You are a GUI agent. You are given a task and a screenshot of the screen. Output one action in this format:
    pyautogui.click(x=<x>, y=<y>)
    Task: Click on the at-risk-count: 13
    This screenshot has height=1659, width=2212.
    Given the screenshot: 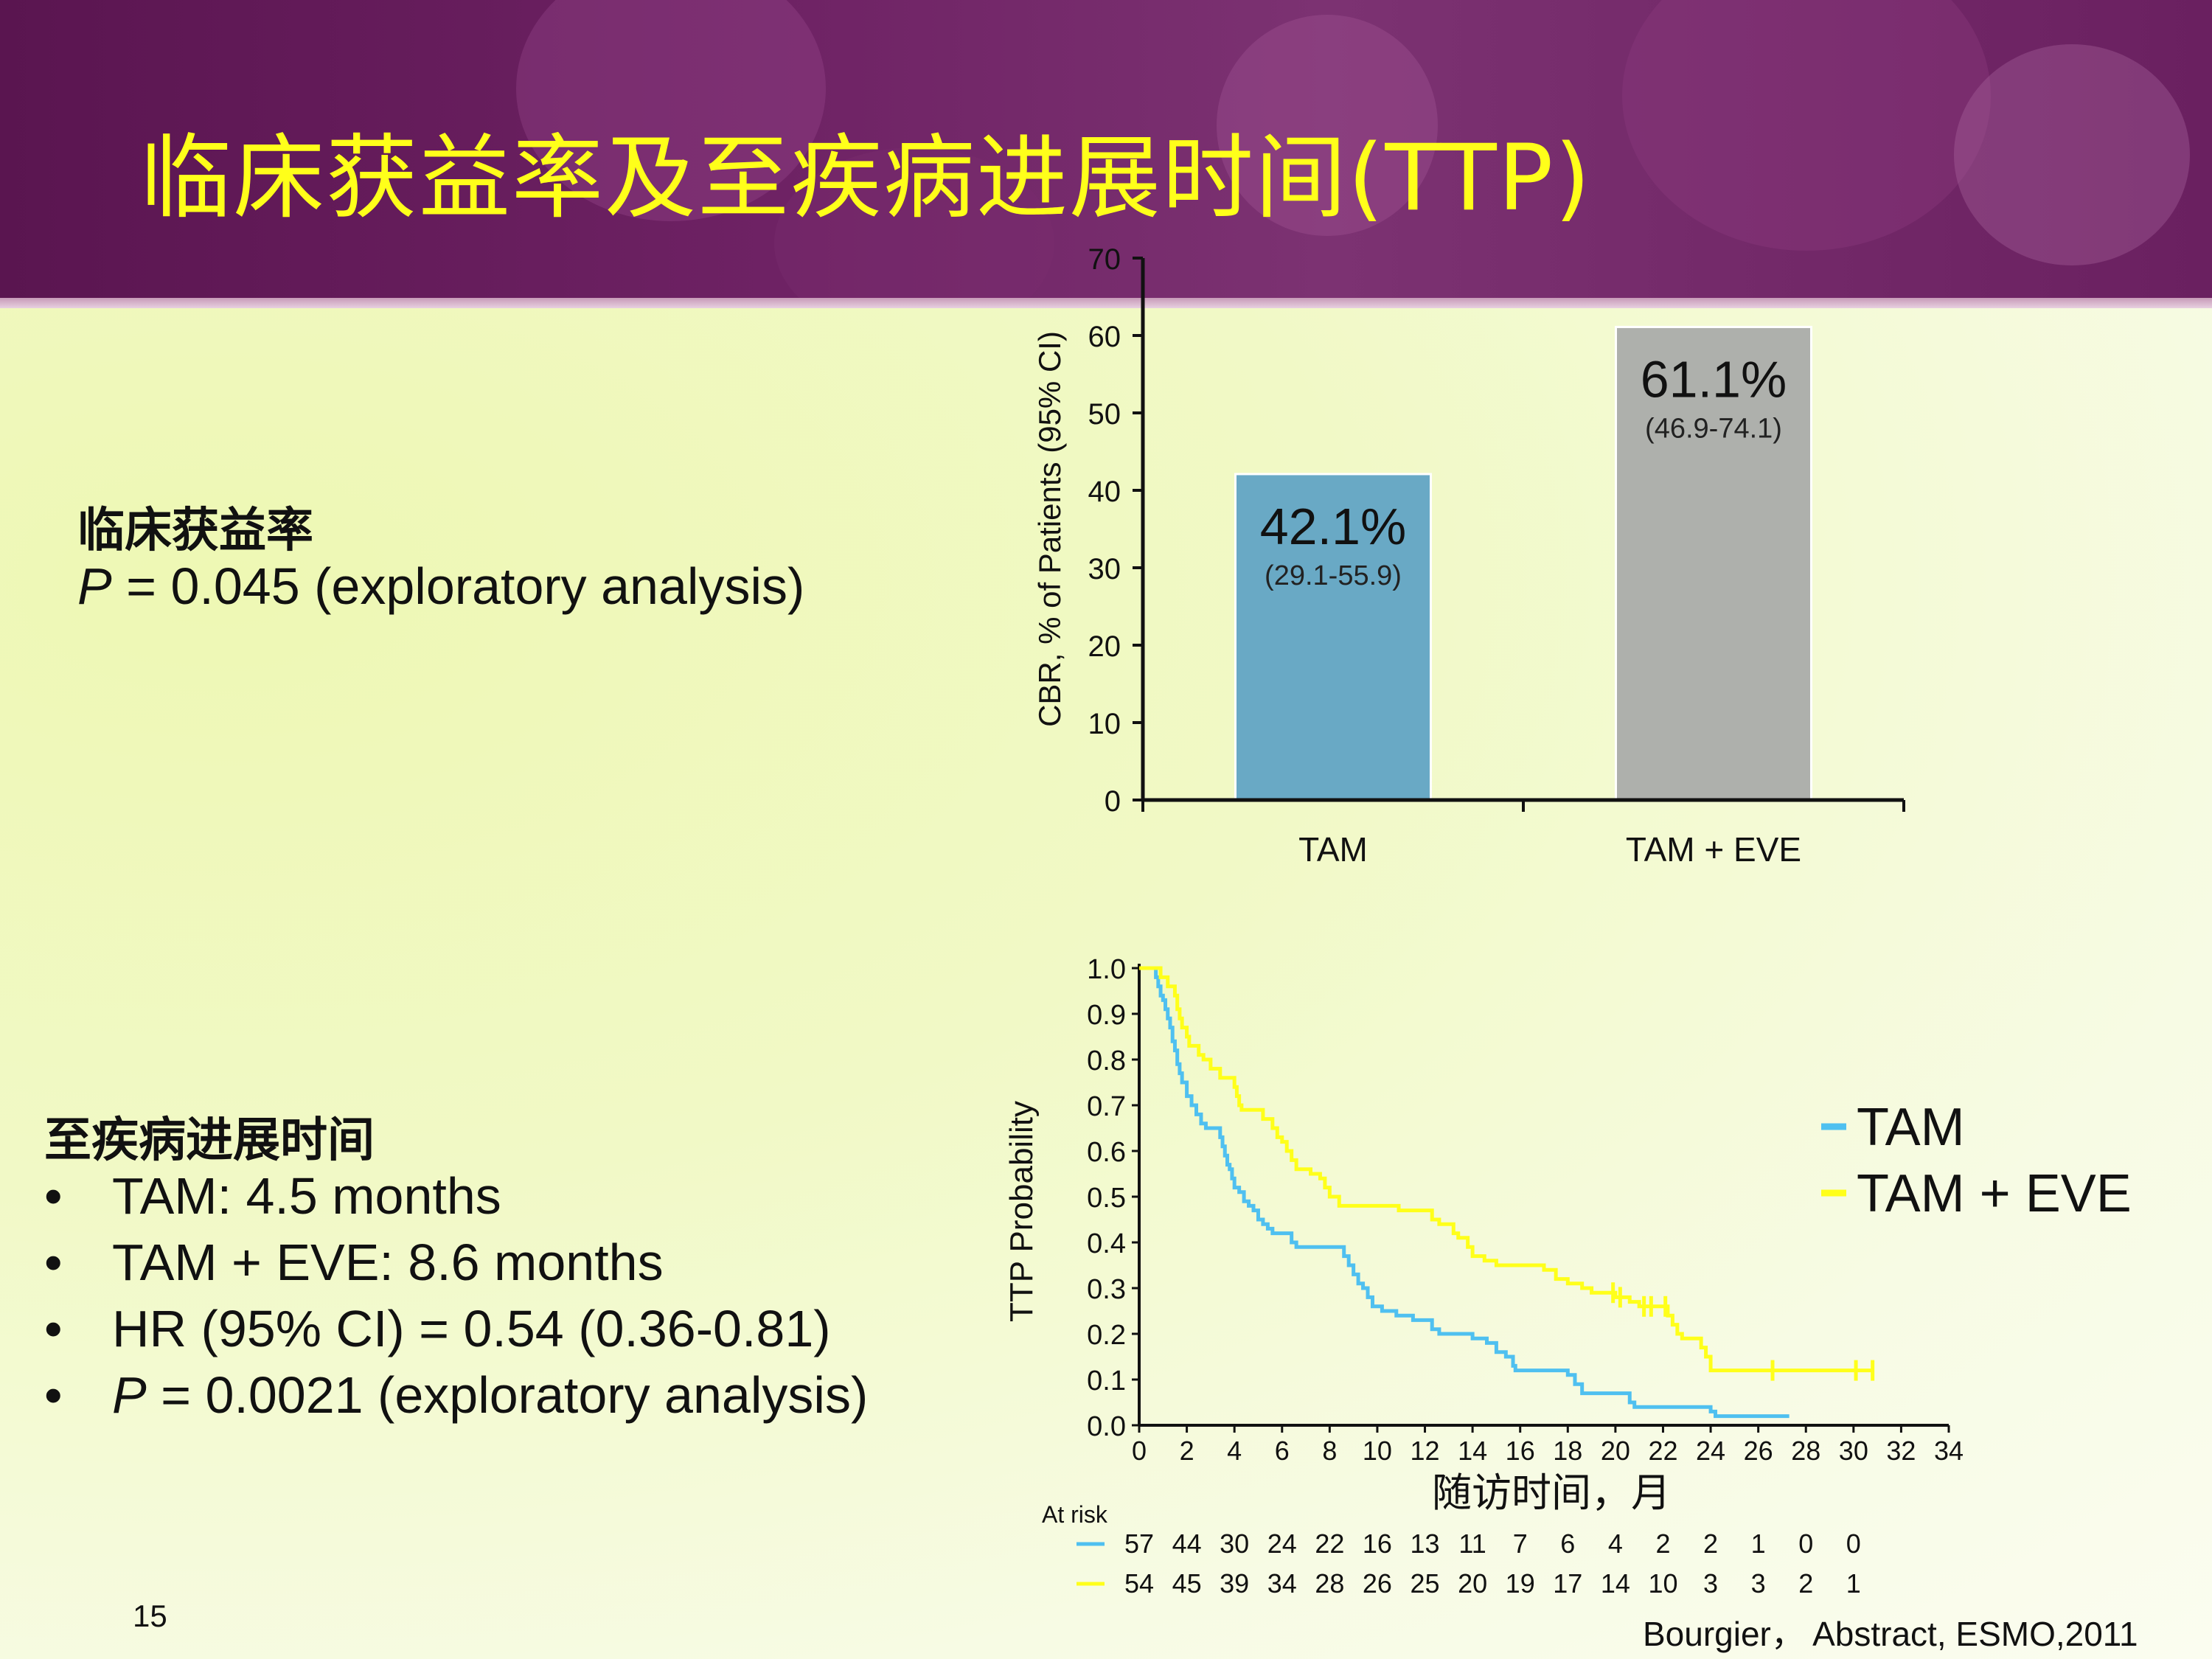 What is the action you would take?
    pyautogui.click(x=1425, y=1543)
    